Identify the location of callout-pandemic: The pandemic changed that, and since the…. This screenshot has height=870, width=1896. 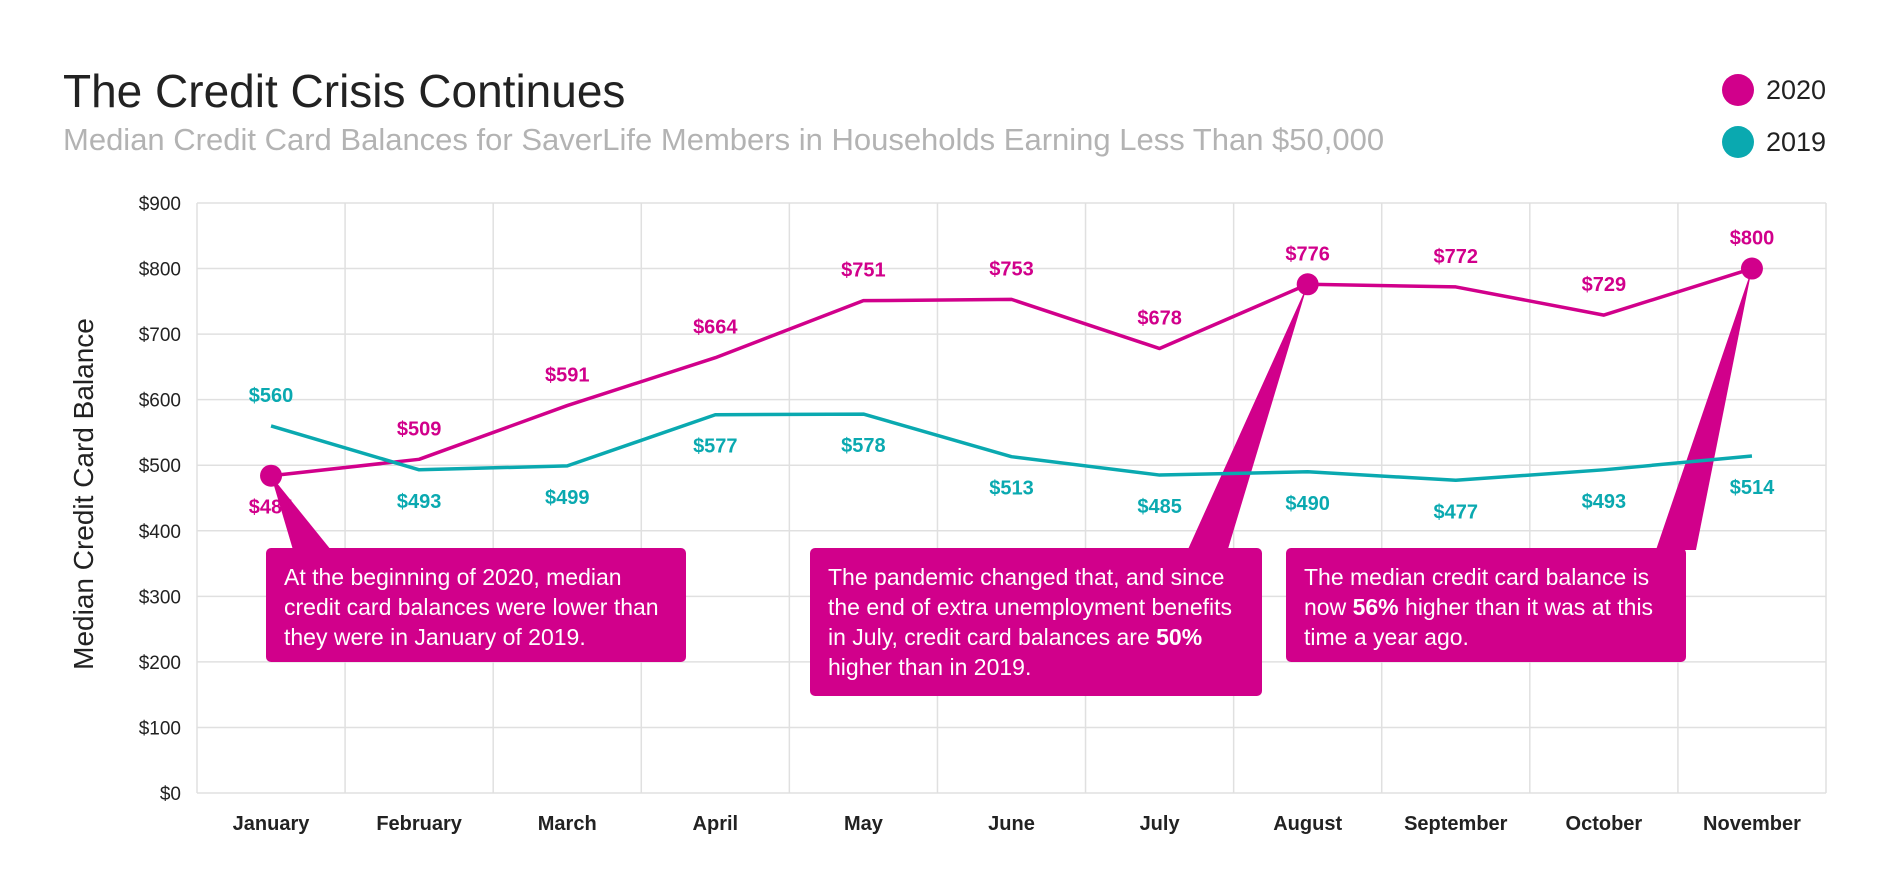
(1036, 622).